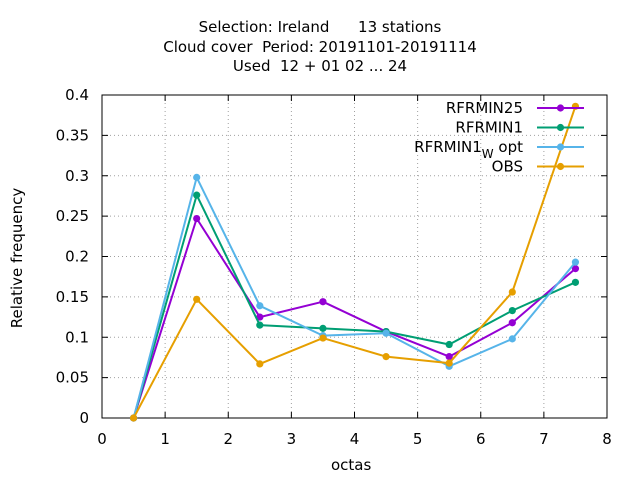 The height and width of the screenshot is (480, 640). Describe the element at coordinates (468, 149) in the screenshot. I see `legend-label: RFRMIN1W opt` at that location.